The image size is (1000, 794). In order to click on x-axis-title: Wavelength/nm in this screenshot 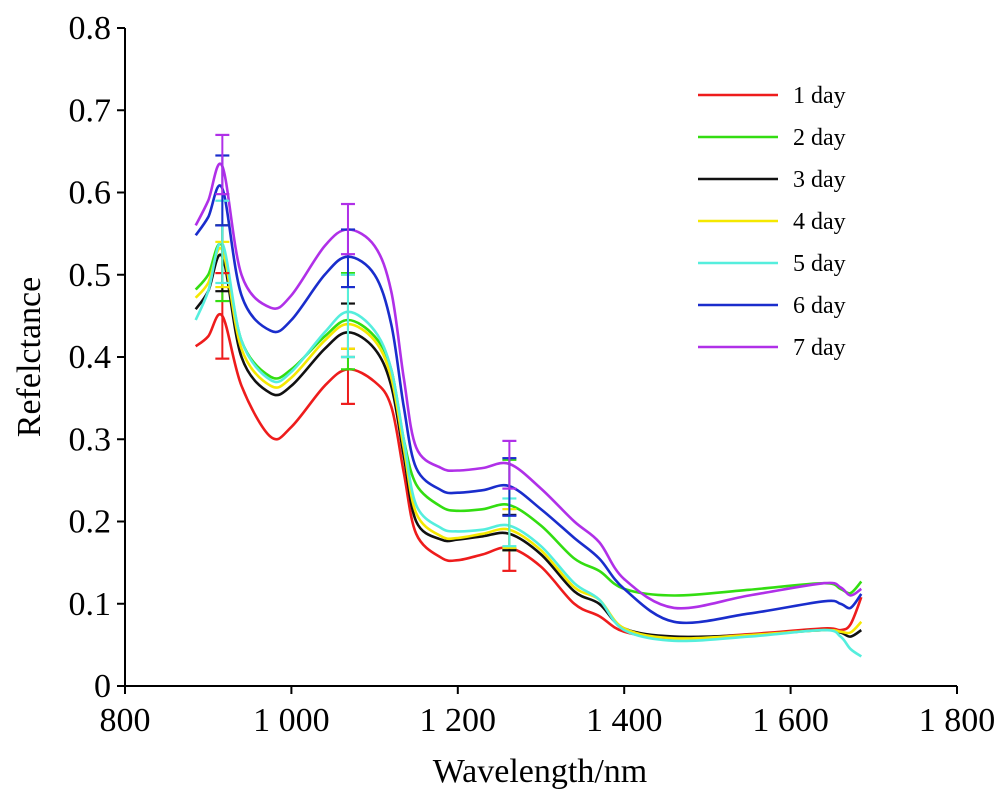, I will do `click(540, 771)`.